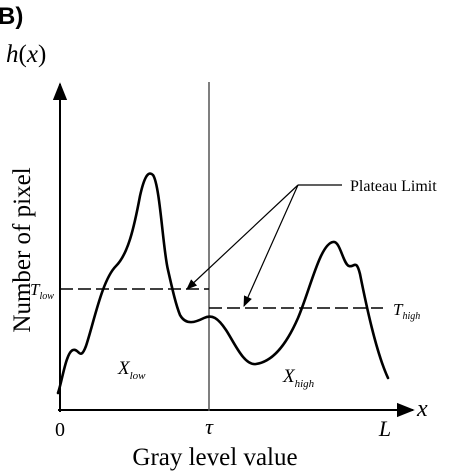  Describe the element at coordinates (42, 291) in the screenshot. I see `t-low-label: Tlow` at that location.